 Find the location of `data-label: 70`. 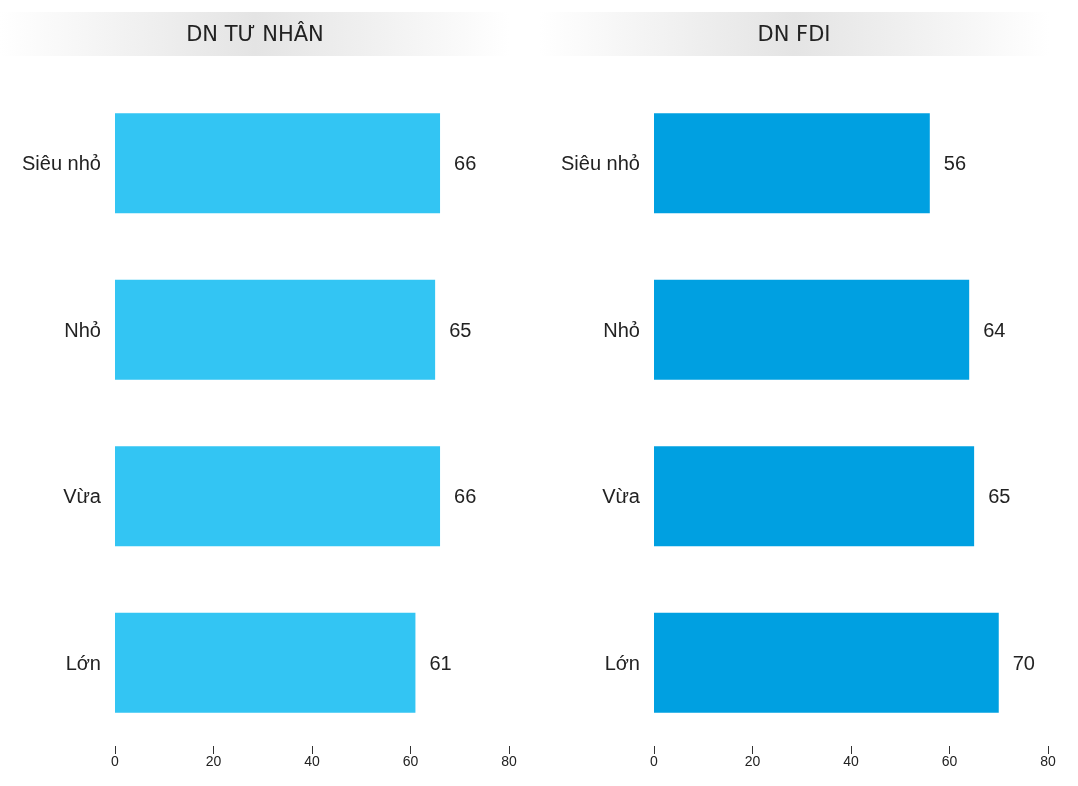

data-label: 70 is located at coordinates (1023, 662).